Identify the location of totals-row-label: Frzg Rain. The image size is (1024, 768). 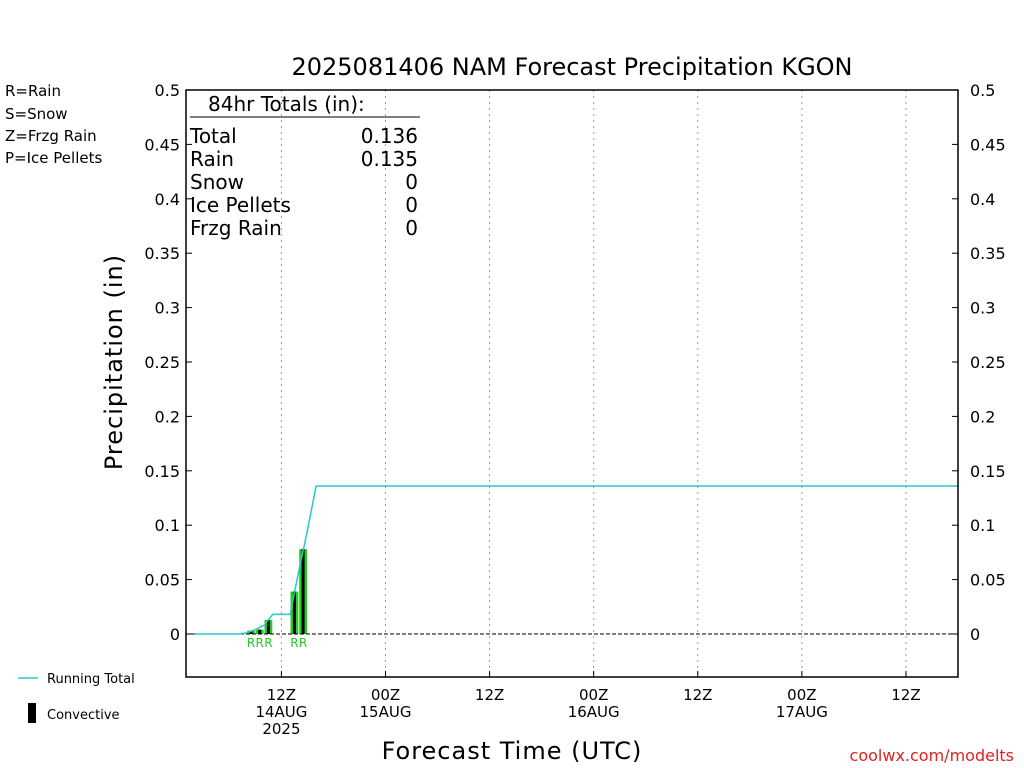
(236, 228).